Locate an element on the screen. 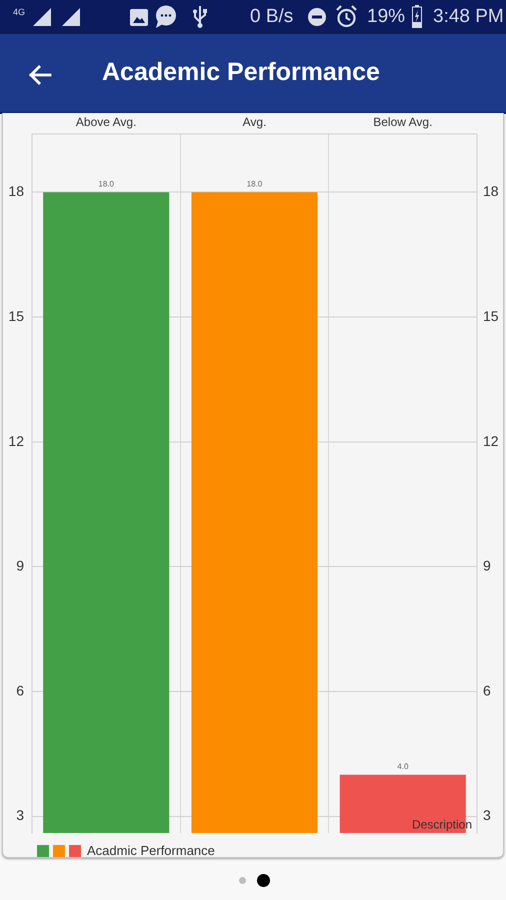 This screenshot has height=900, width=506. x-tick-label: Above Avg. is located at coordinates (106, 122).